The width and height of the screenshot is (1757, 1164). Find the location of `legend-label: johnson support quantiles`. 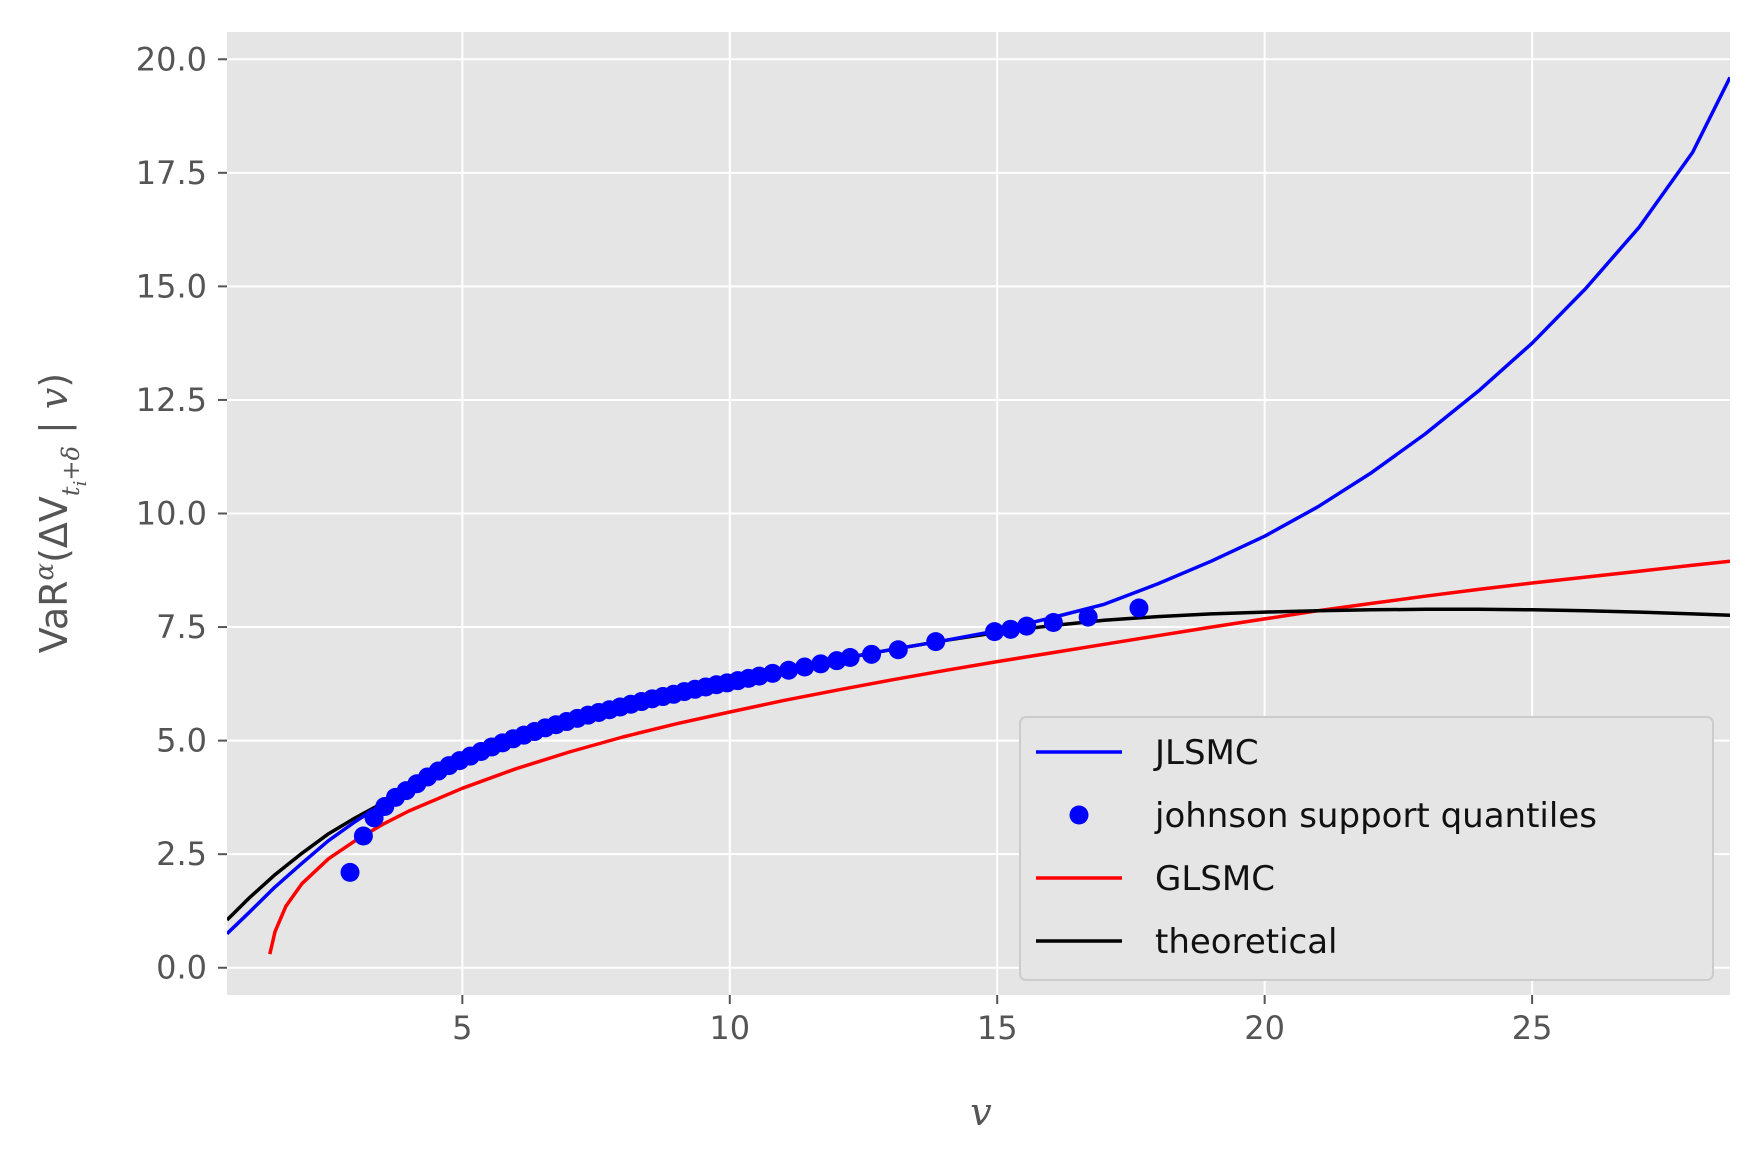

legend-label: johnson support quantiles is located at coordinates (1375, 816).